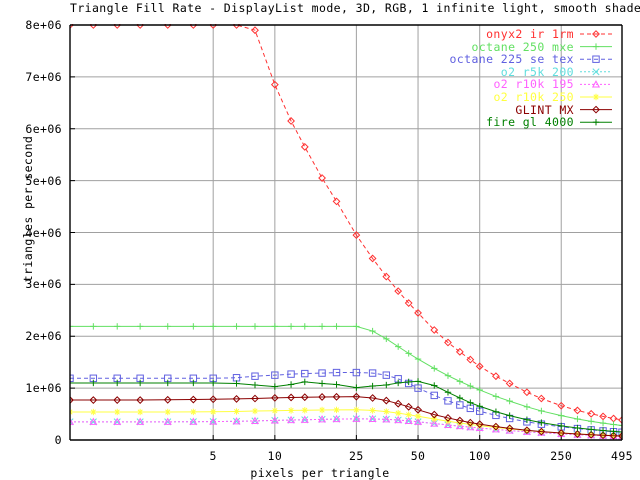  Describe the element at coordinates (320, 473) in the screenshot. I see `x-axis-label: pixels per triangle` at that location.